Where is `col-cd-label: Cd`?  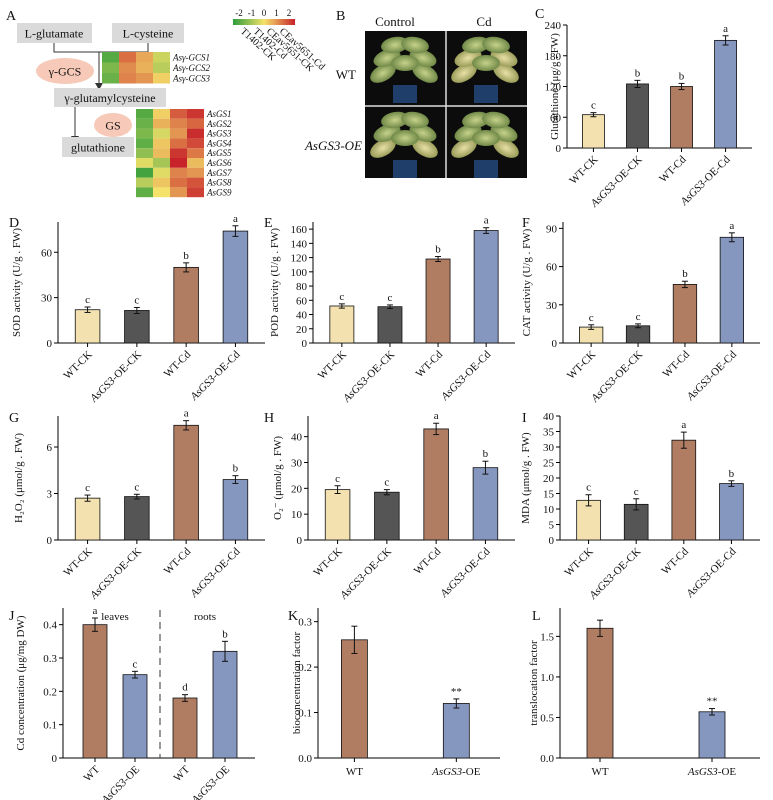 col-cd-label: Cd is located at coordinates (484, 21).